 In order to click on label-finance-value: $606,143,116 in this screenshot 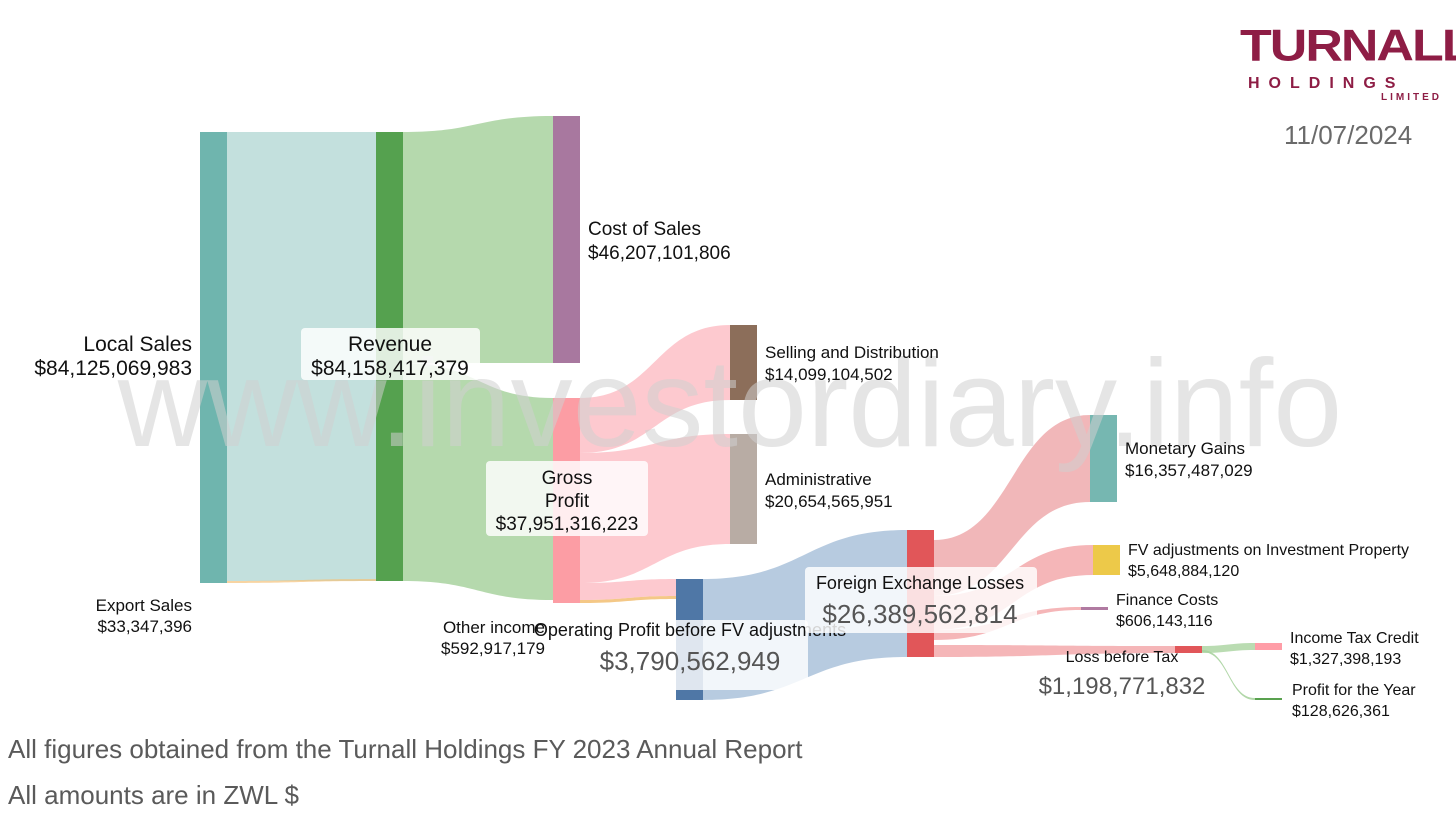, I will do `click(1164, 621)`.